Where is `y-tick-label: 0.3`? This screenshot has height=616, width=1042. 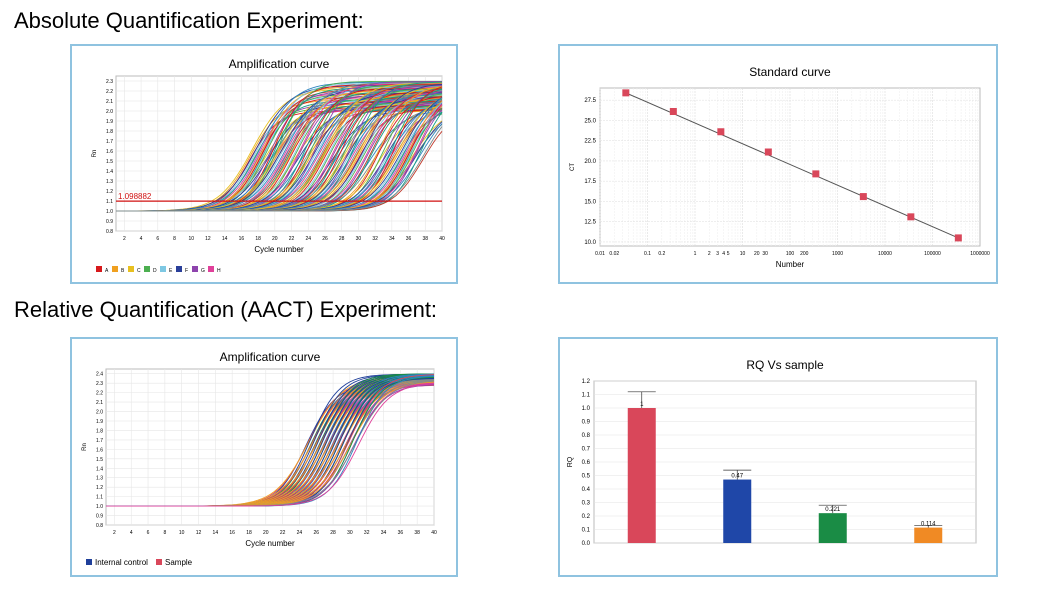 y-tick-label: 0.3 is located at coordinates (586, 504).